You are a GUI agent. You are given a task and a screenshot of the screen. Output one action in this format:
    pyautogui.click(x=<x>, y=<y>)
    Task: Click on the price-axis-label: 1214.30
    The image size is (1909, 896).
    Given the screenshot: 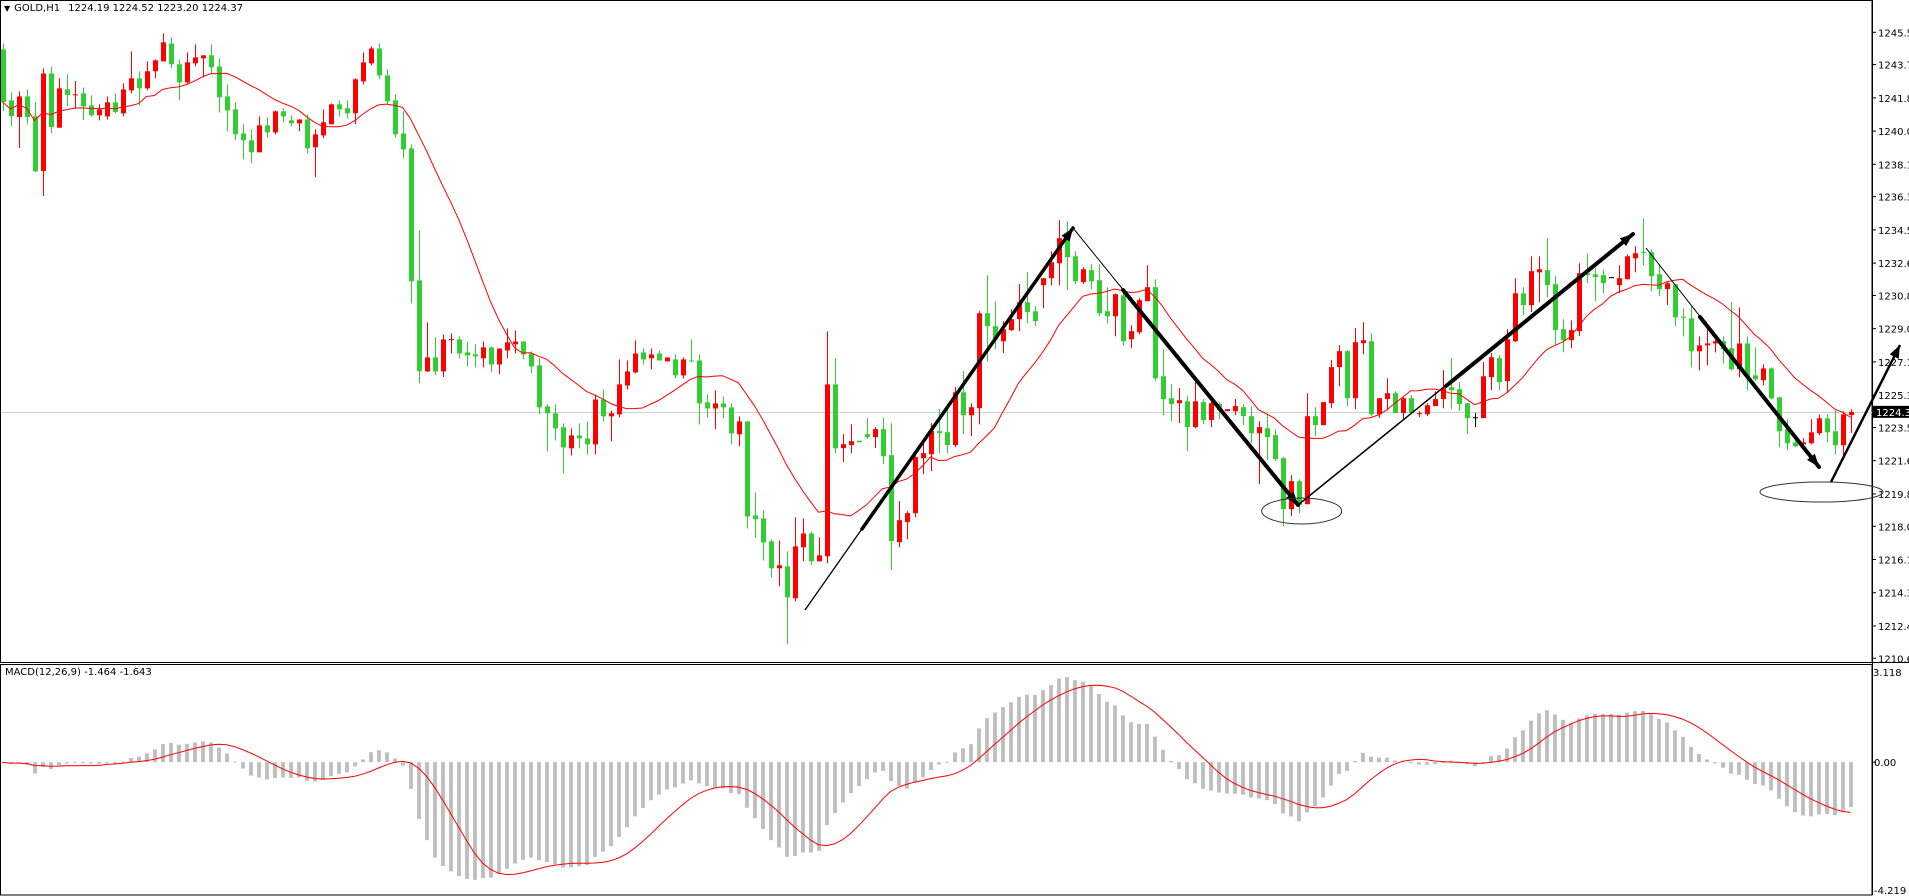 What is the action you would take?
    pyautogui.click(x=1893, y=594)
    